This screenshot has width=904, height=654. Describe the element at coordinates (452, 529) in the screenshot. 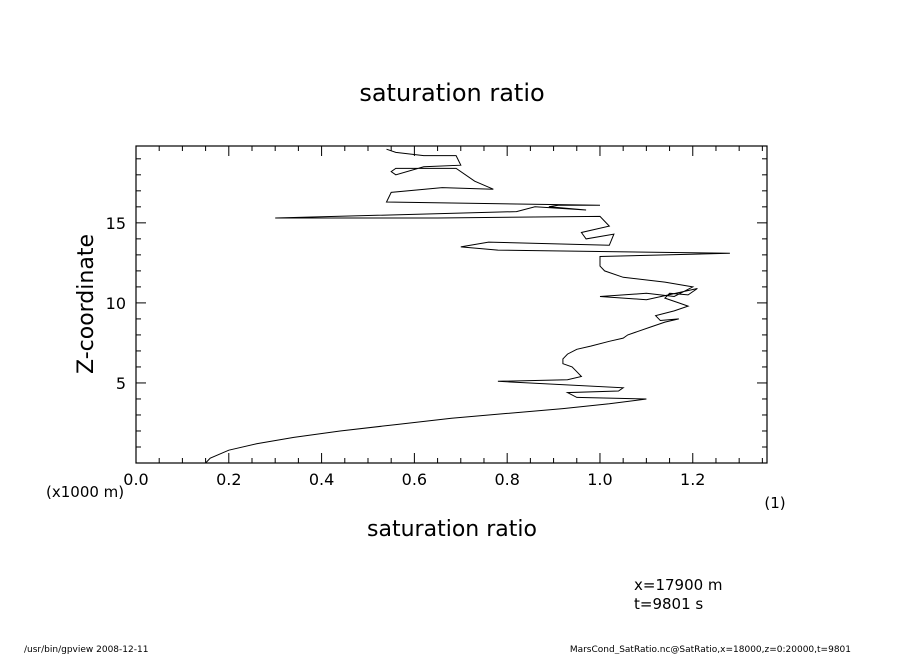

I see `x-axis-label: saturation ratio` at that location.